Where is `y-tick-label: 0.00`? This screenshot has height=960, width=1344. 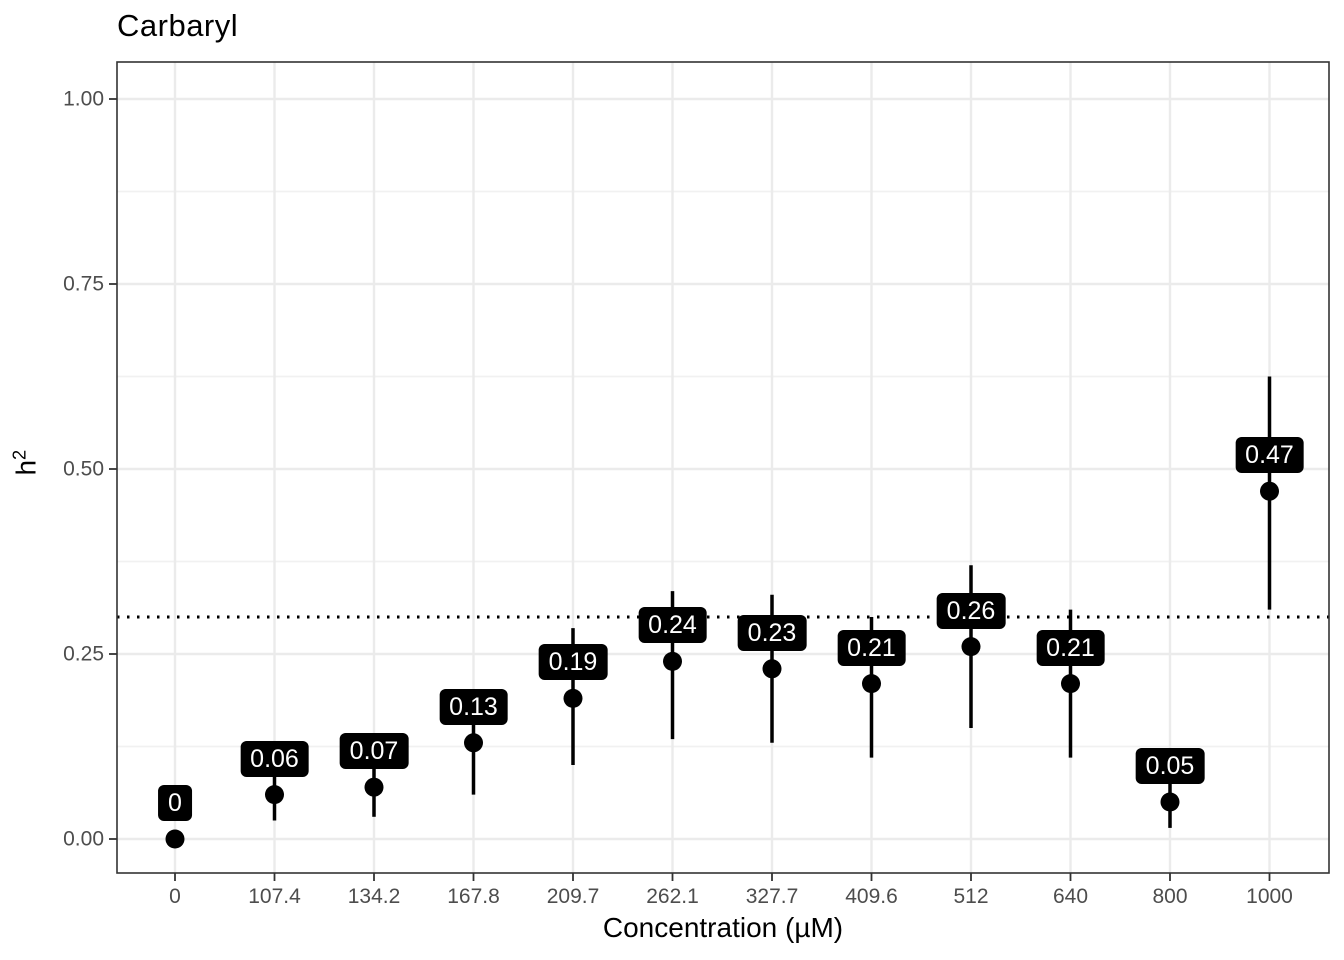
y-tick-label: 0.00 is located at coordinates (83, 839).